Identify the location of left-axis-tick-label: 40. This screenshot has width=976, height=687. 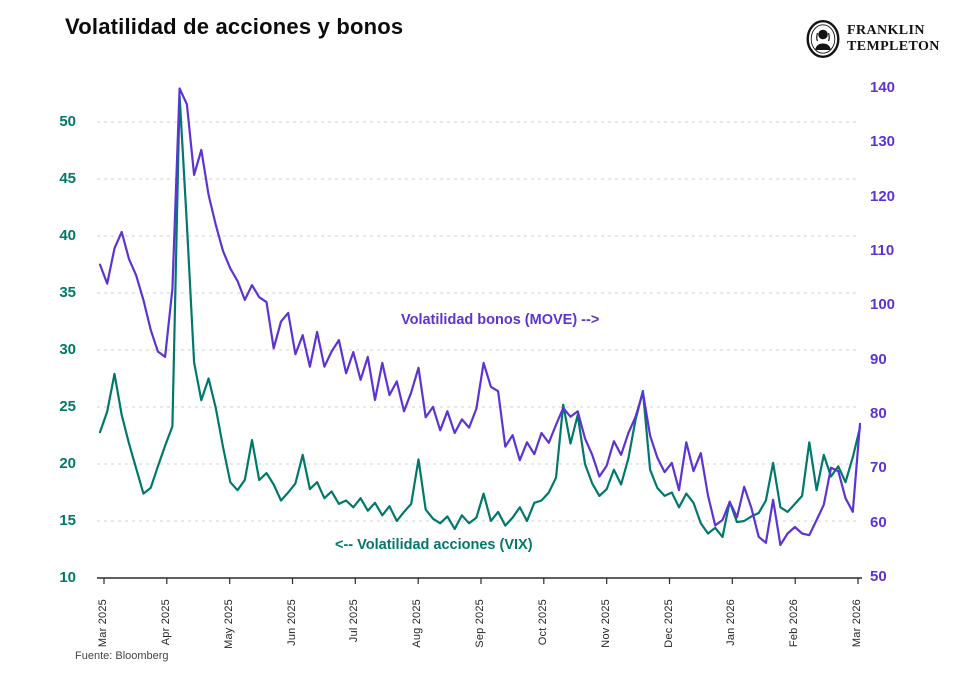
(67, 235).